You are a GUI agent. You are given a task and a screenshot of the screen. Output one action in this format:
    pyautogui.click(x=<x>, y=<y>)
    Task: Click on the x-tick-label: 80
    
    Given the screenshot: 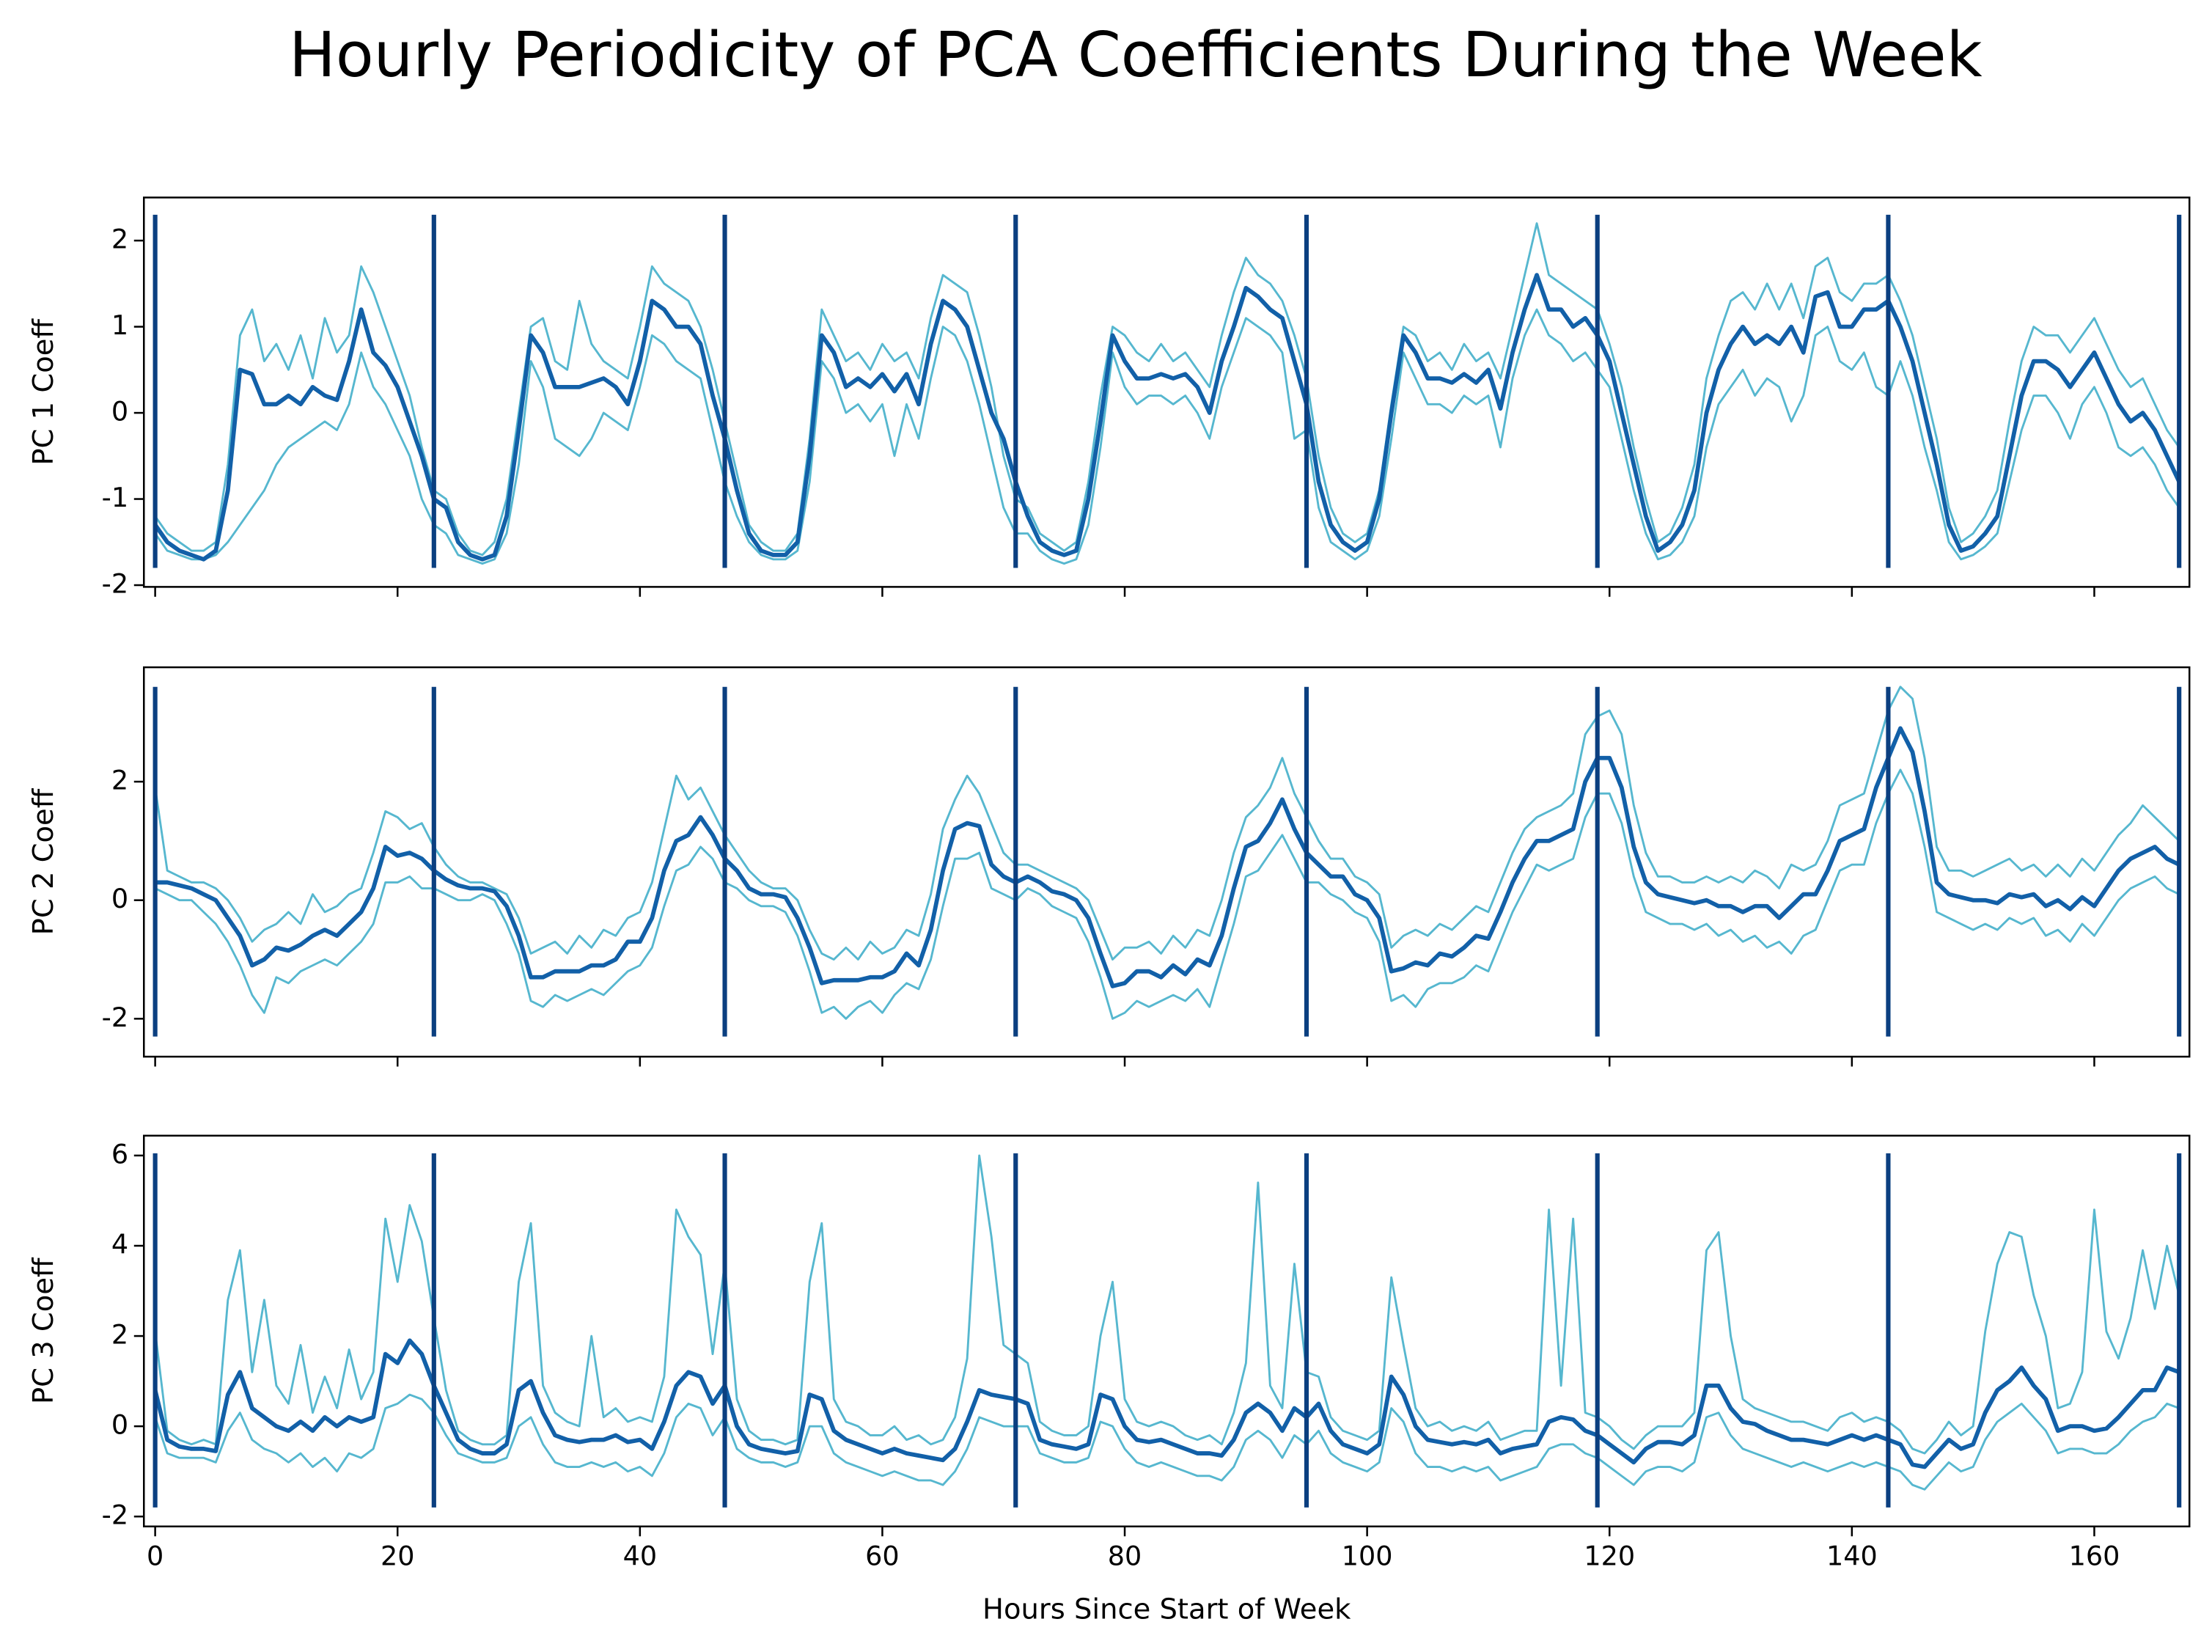 What is the action you would take?
    pyautogui.click(x=1125, y=1557)
    